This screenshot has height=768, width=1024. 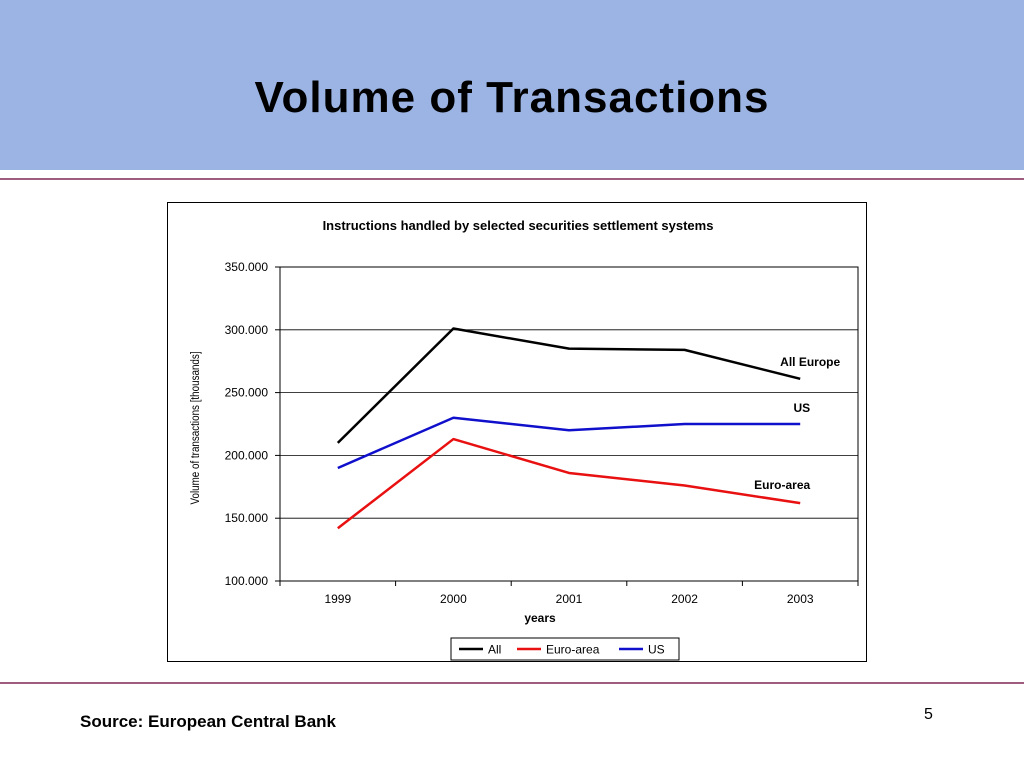 I want to click on series-lines, so click(x=568, y=428).